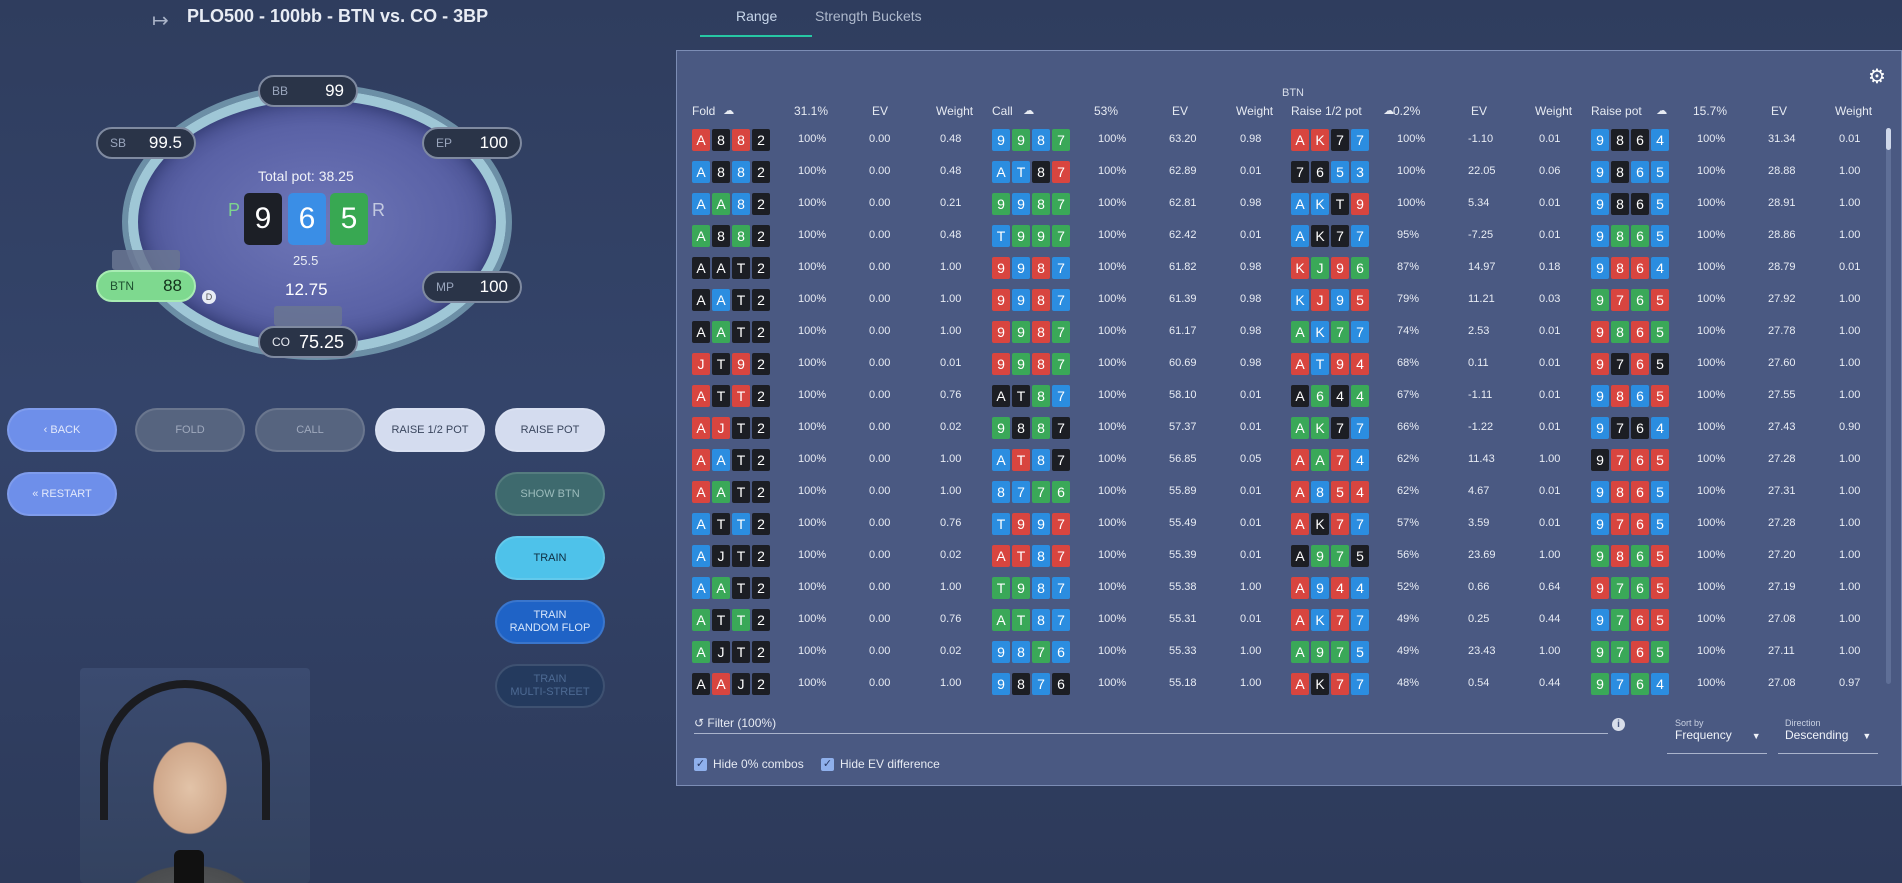 This screenshot has height=883, width=1902. What do you see at coordinates (62, 494) in the screenshot?
I see `restart-button: « RESTART` at bounding box center [62, 494].